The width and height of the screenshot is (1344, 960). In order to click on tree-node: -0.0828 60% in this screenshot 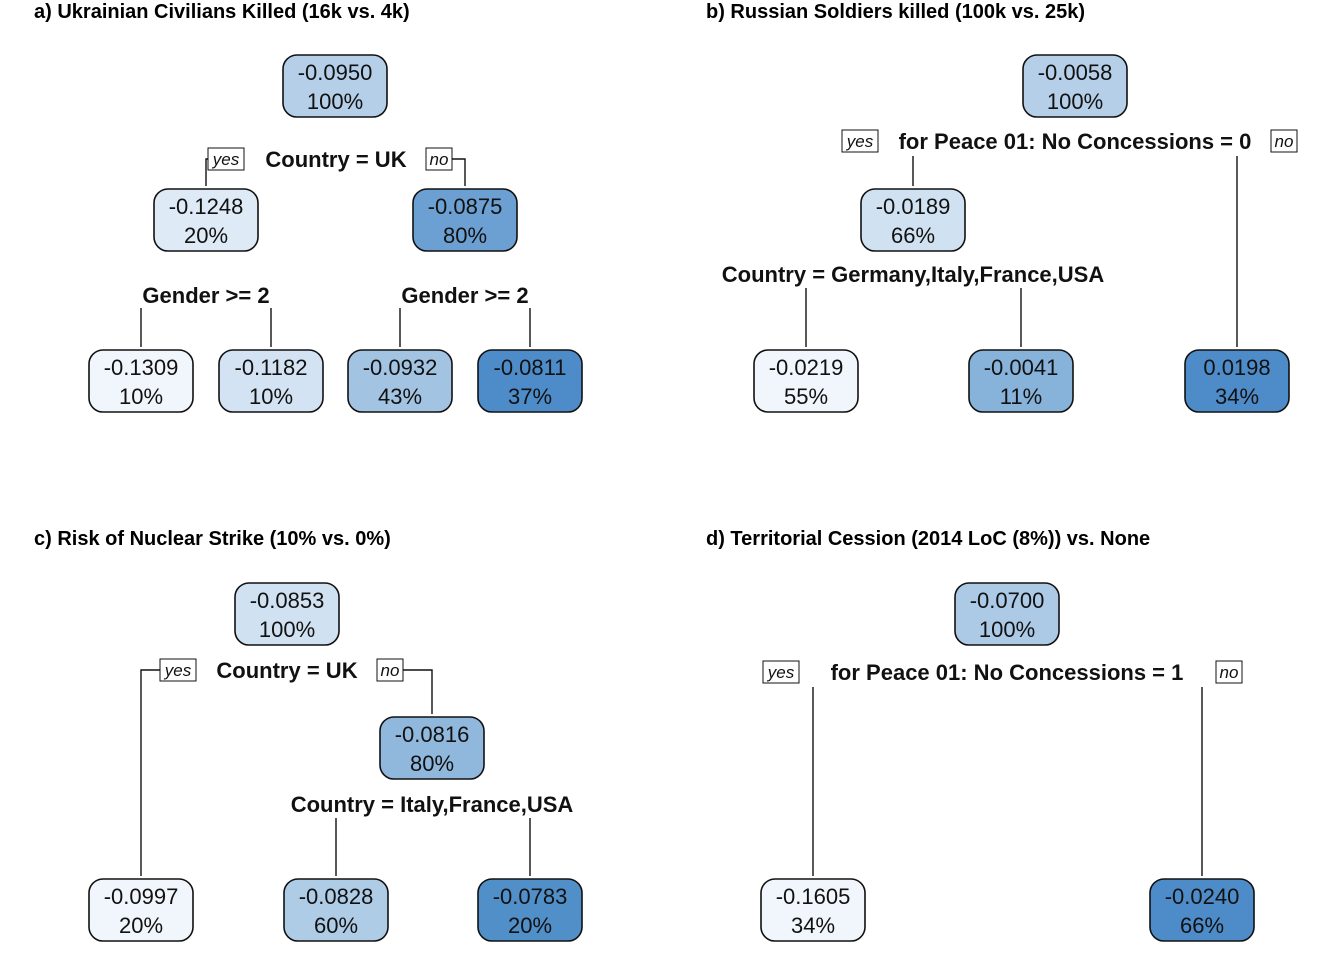, I will do `click(336, 910)`.